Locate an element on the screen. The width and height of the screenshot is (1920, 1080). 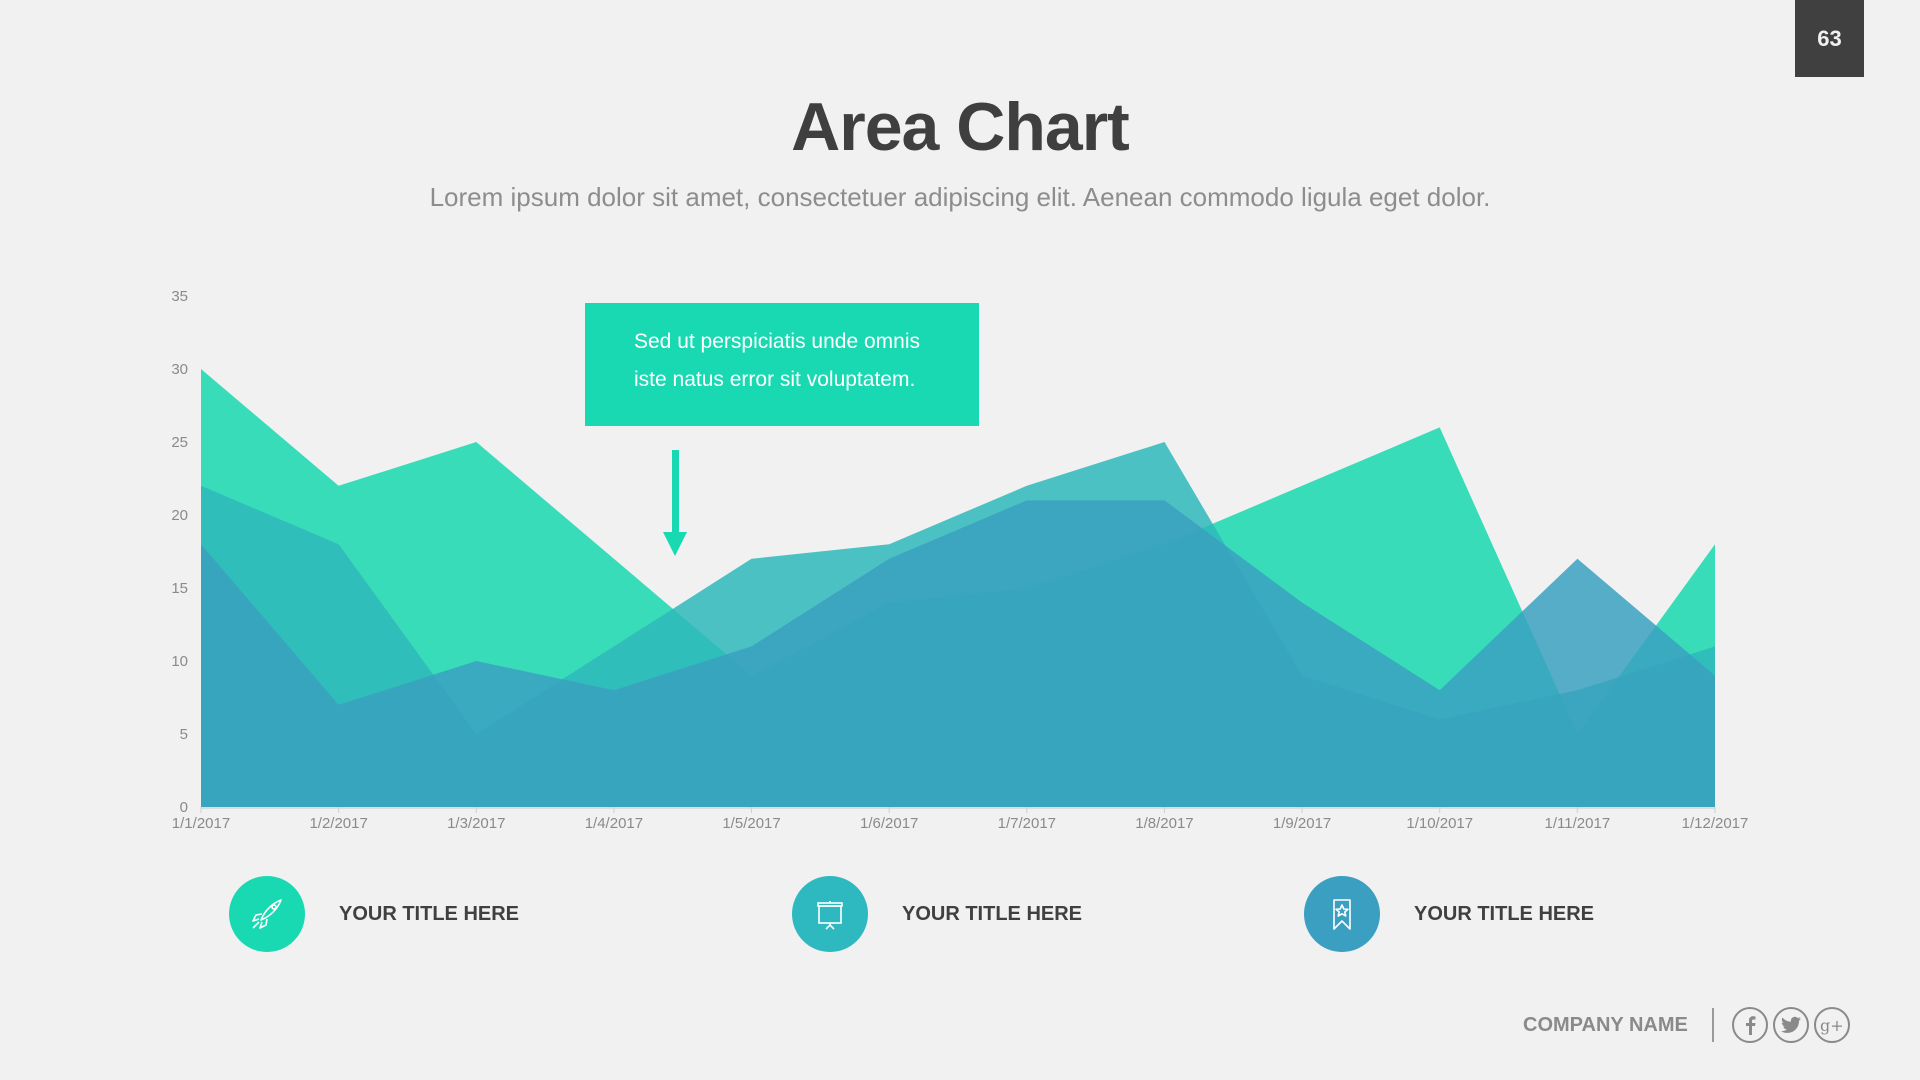
rocket-icon is located at coordinates (267, 914).